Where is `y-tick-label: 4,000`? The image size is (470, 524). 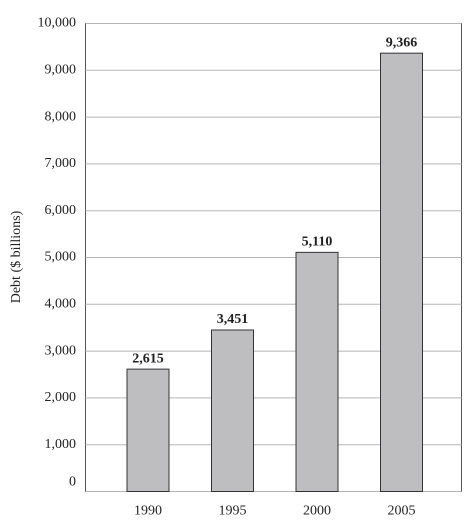
y-tick-label: 4,000 is located at coordinates (61, 304).